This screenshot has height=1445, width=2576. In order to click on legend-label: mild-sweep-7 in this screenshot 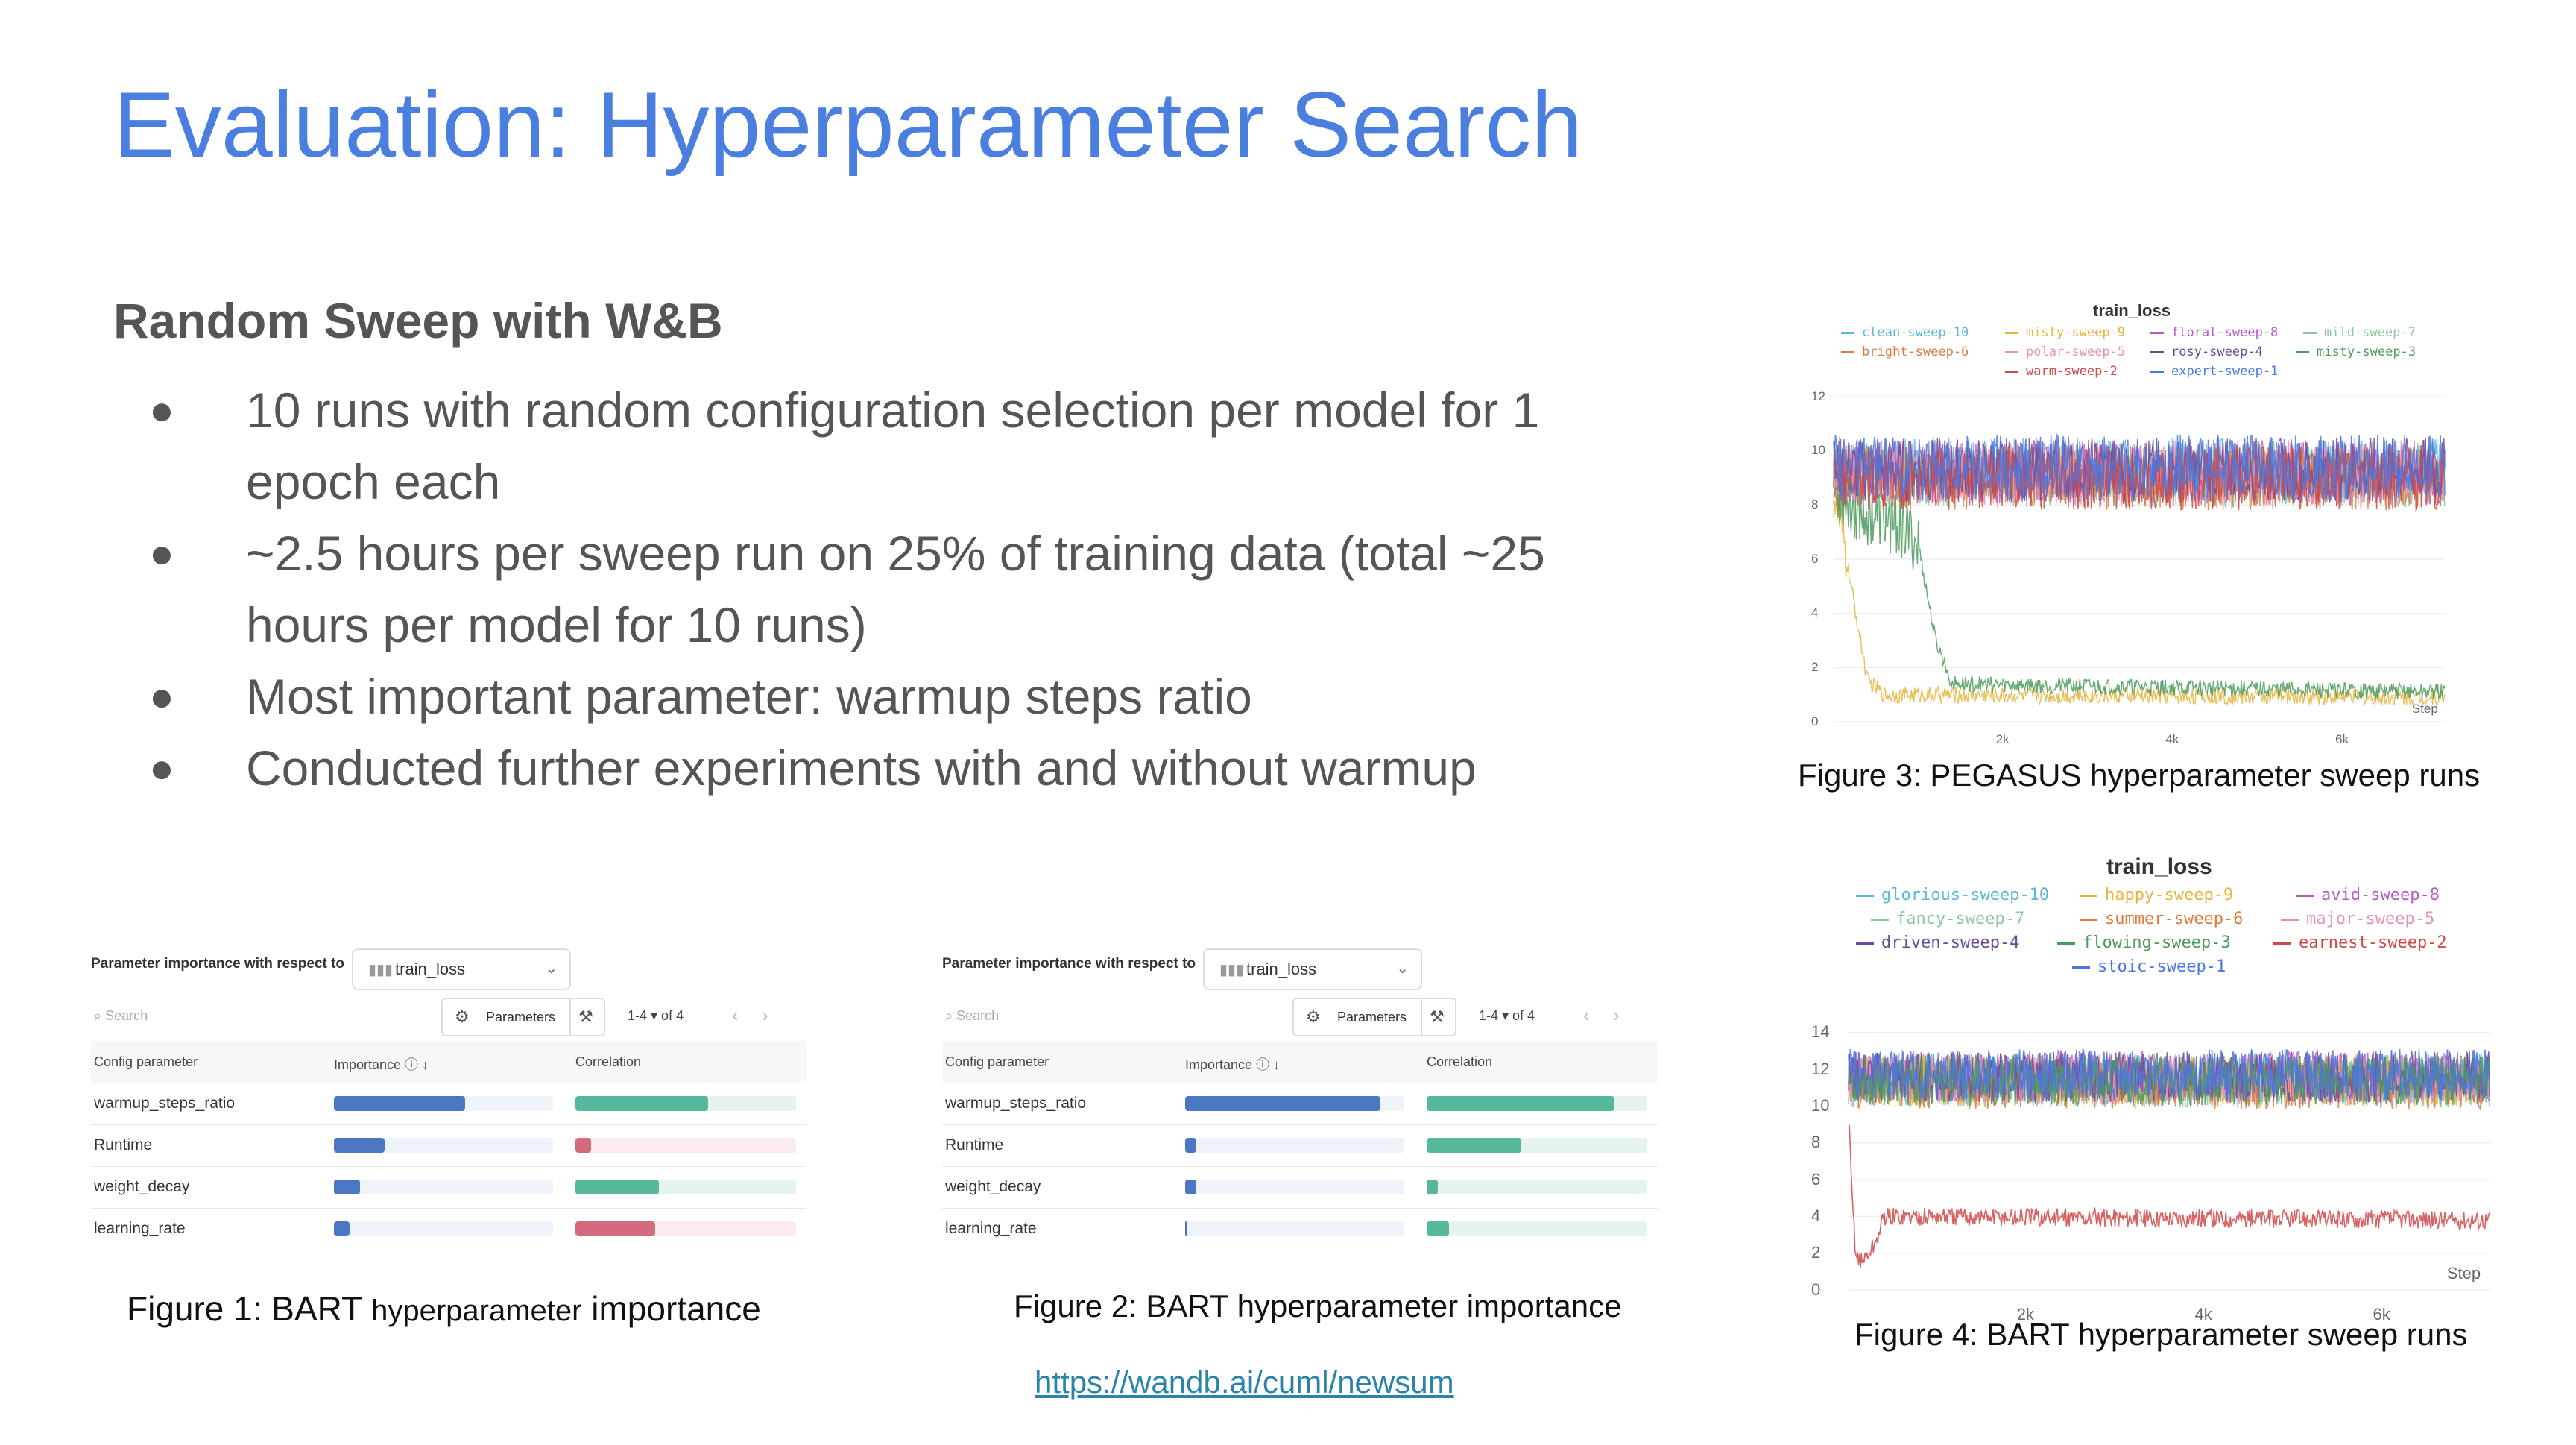, I will do `click(2370, 332)`.